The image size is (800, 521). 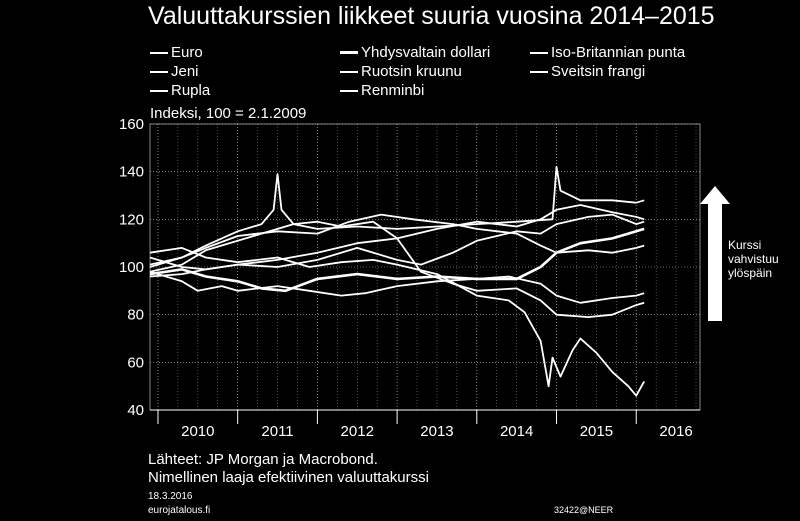 I want to click on legend-label: Renminbi, so click(x=393, y=90).